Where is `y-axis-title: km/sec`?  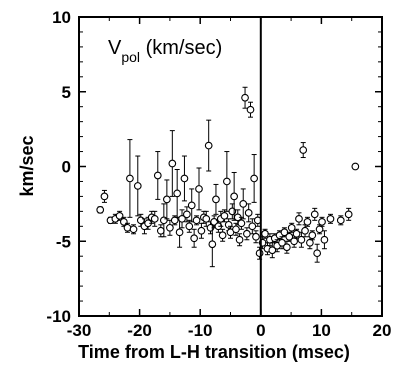
y-axis-title: km/sec is located at coordinates (27, 165).